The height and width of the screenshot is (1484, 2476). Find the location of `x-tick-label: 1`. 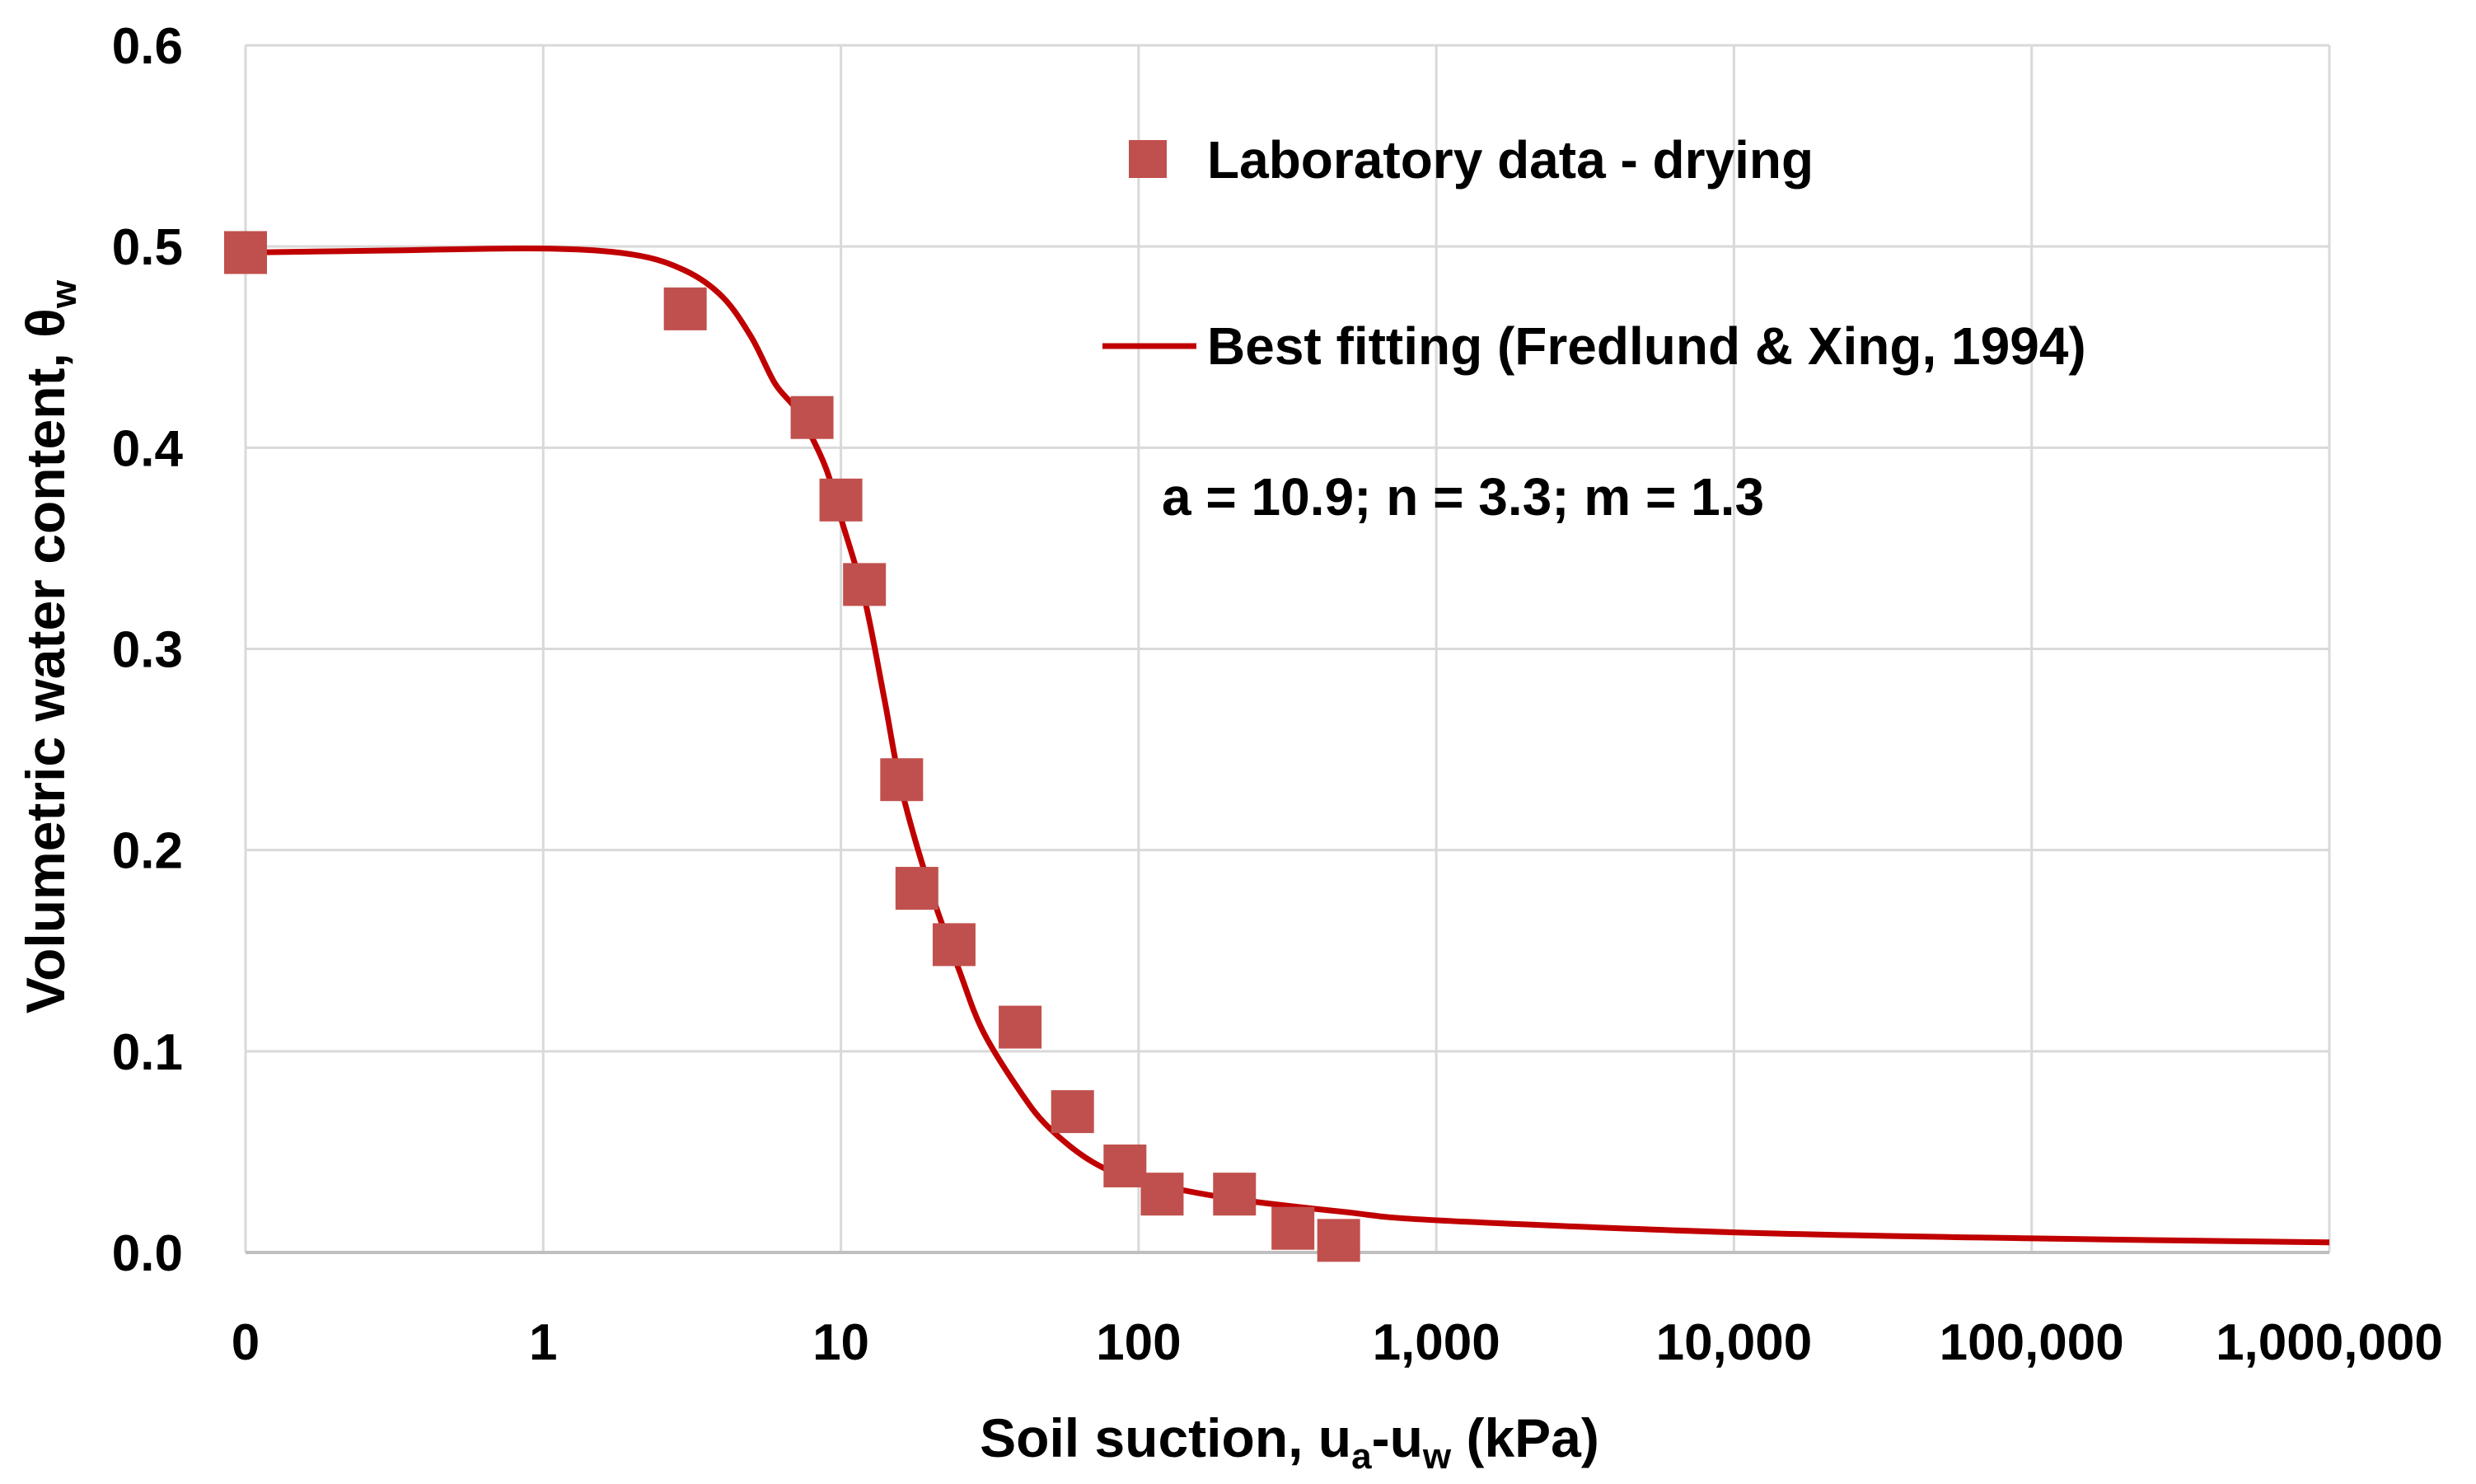

x-tick-label: 1 is located at coordinates (543, 1343).